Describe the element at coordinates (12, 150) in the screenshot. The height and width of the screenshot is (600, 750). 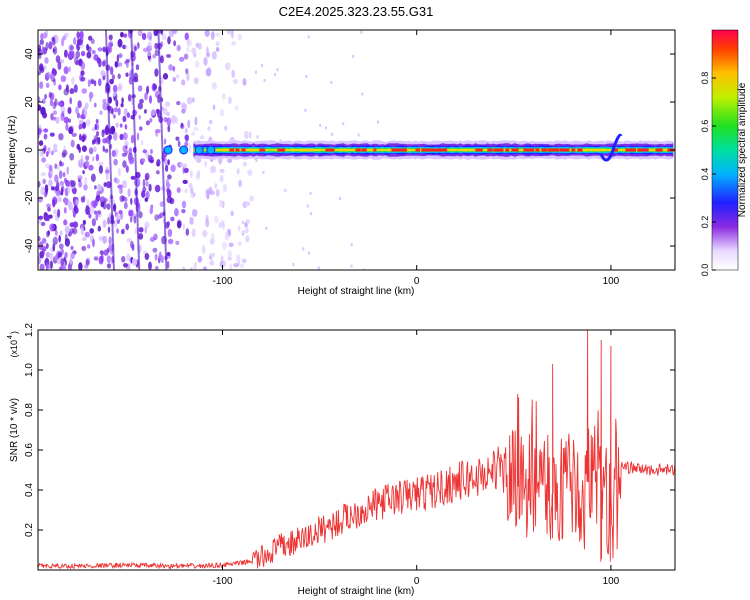
I see `spectrogram-y-label: Frequency (Hz)` at that location.